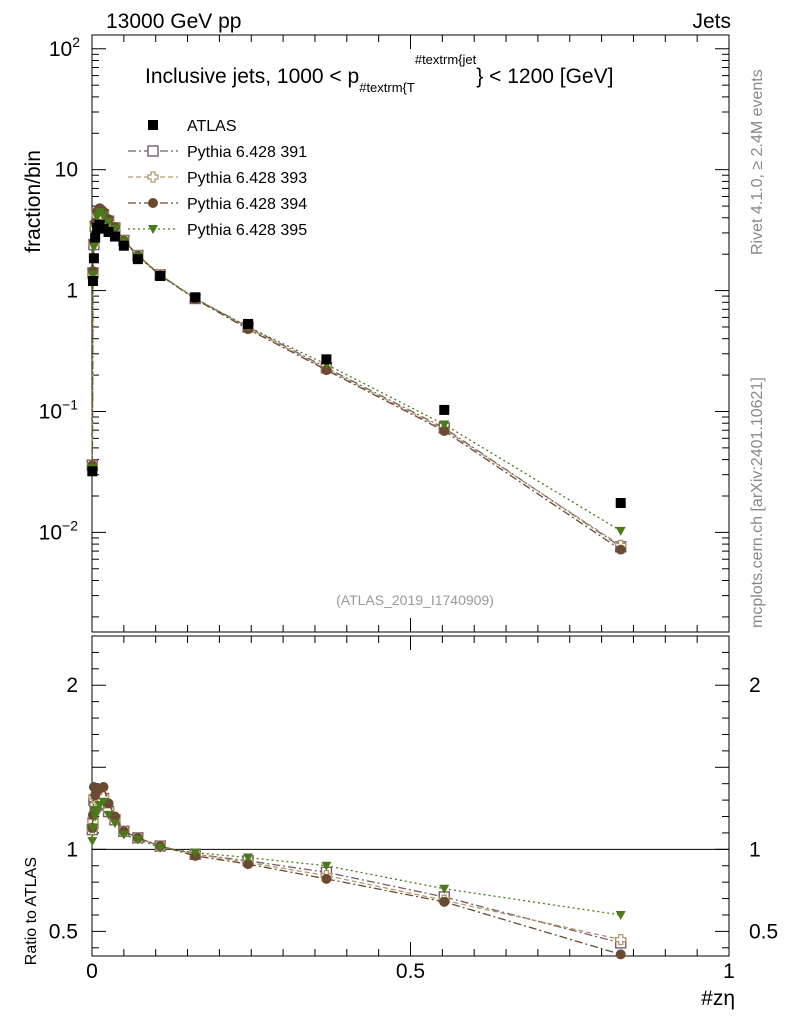 Image resolution: width=786 pixels, height=1024 pixels. What do you see at coordinates (757, 162) in the screenshot?
I see `rivet-version-label: Rivet 4.1.0, ≥ 2.4M events` at bounding box center [757, 162].